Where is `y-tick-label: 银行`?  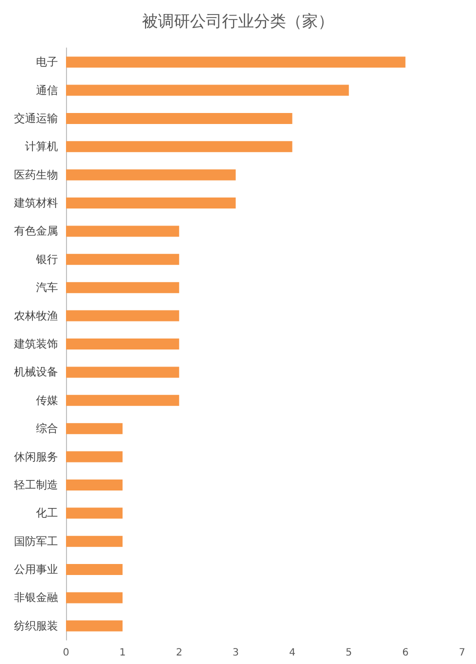 y-tick-label: 银行 is located at coordinates (46, 259).